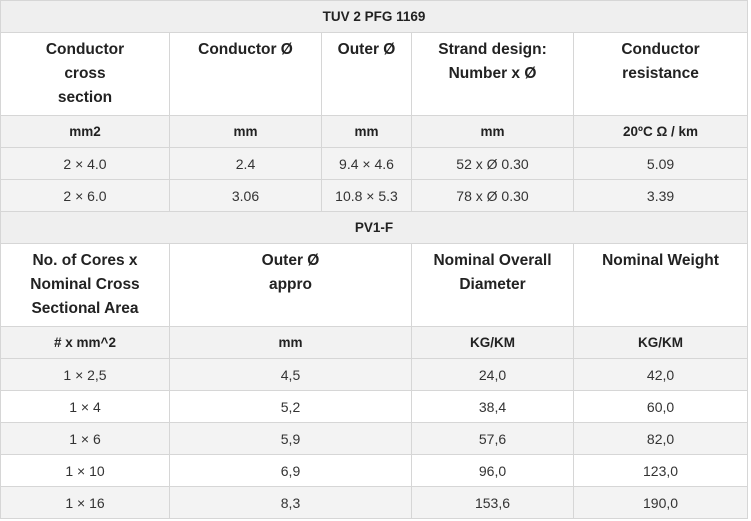  I want to click on table2-cell: 1 × 16, so click(85, 502).